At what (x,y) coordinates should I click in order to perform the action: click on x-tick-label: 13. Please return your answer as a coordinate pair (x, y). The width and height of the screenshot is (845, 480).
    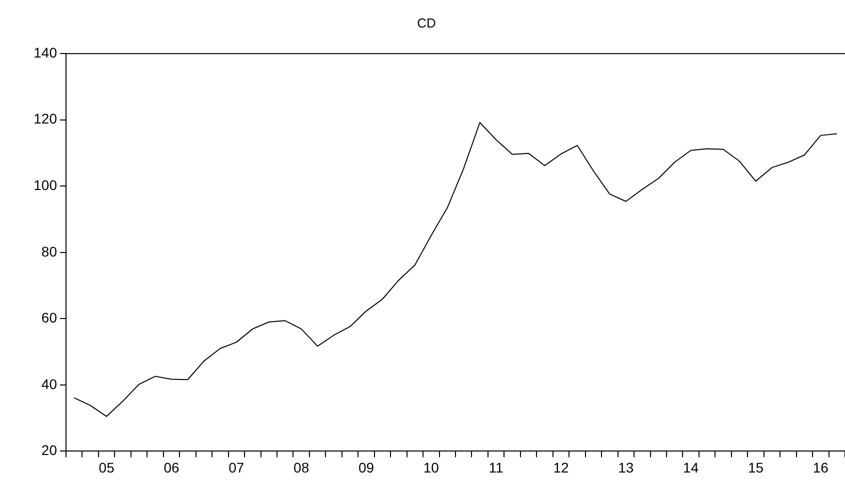
    Looking at the image, I should click on (626, 467).